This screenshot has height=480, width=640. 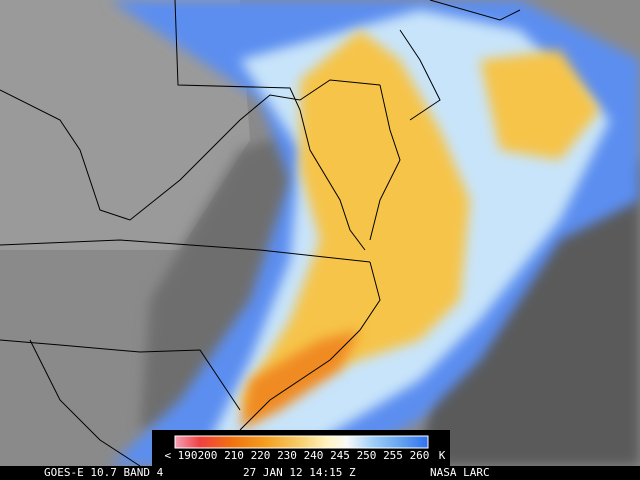 What do you see at coordinates (299, 472) in the screenshot?
I see `caption-time: 27 JAN 12 14:15 Z` at bounding box center [299, 472].